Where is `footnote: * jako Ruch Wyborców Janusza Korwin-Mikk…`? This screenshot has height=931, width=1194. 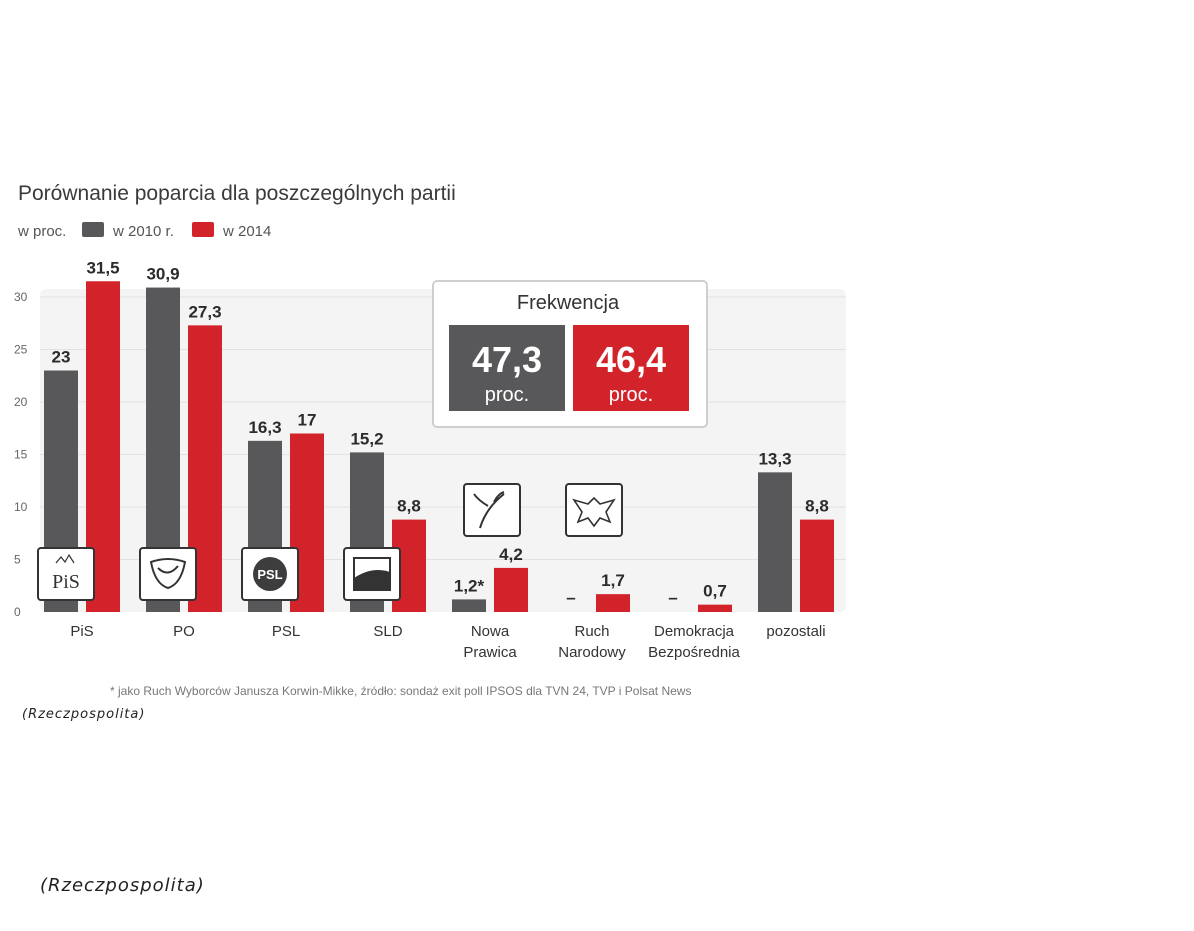 footnote: * jako Ruch Wyborców Janusza Korwin-Mikk… is located at coordinates (400, 691).